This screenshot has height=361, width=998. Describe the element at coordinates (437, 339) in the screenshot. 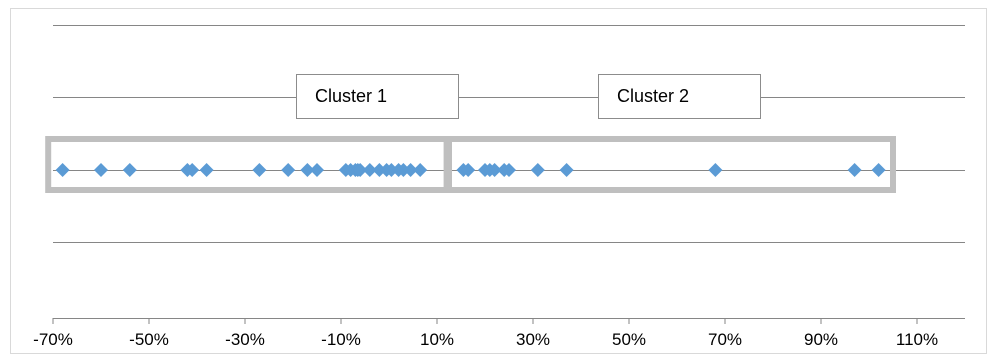

I see `x-tick-label: 10%` at that location.